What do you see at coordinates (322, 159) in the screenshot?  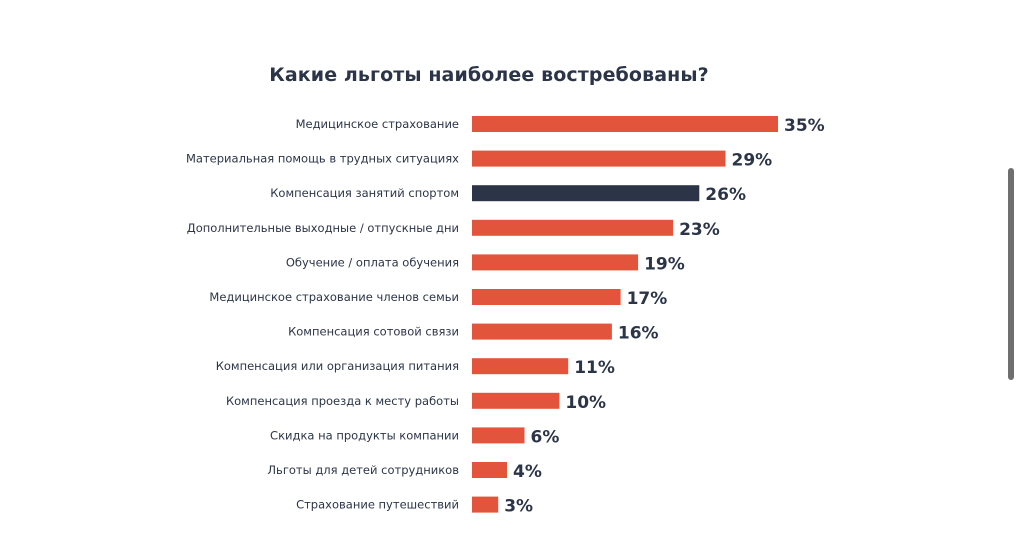 I see `category-label: Материальная помощь в трудных ситуациях` at bounding box center [322, 159].